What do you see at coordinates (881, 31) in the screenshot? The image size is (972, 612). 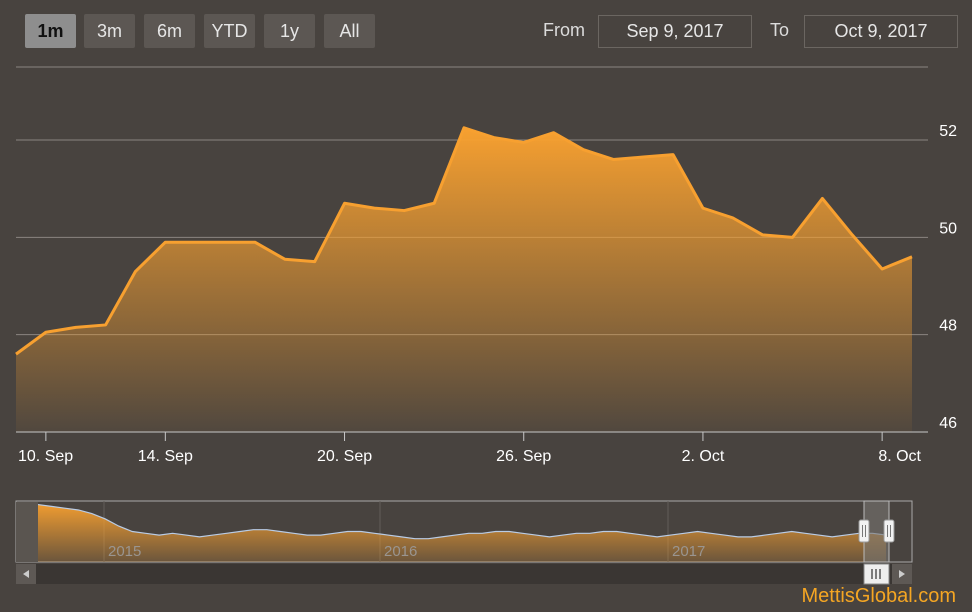 I see `to-date-input: Oct 9, 2017` at bounding box center [881, 31].